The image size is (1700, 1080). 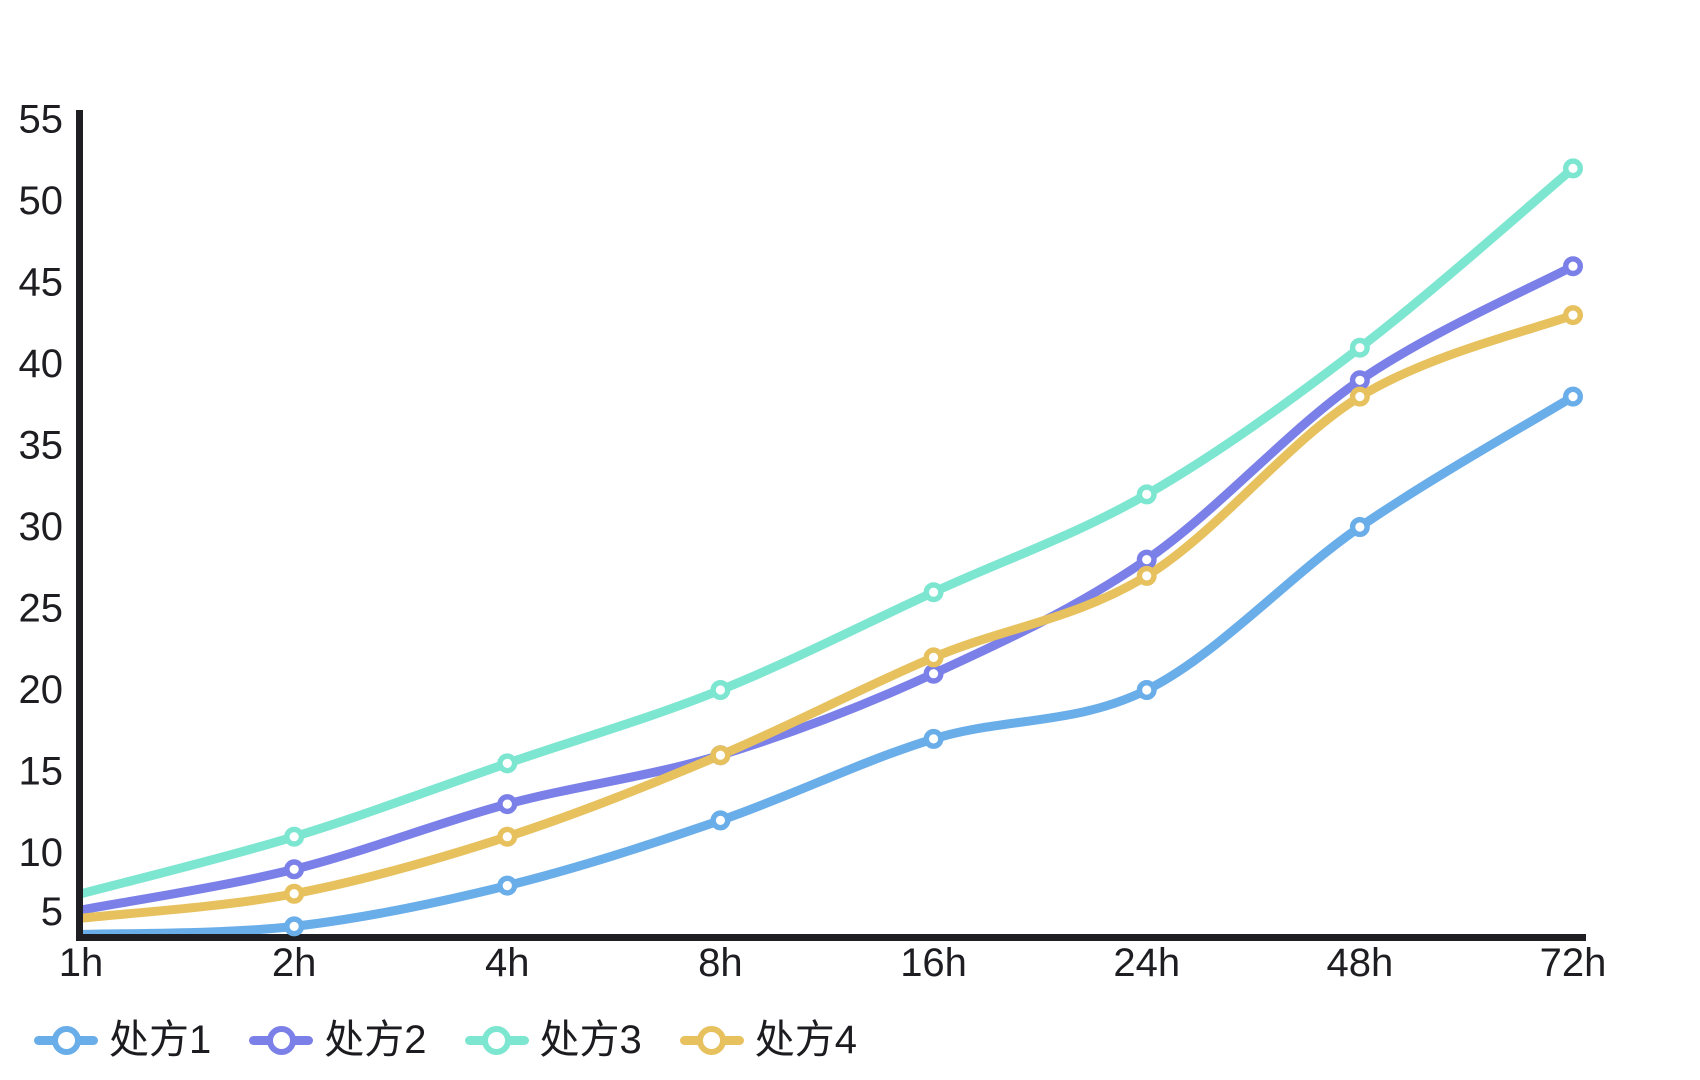 I want to click on data-point-2-16h, so click(x=933, y=673).